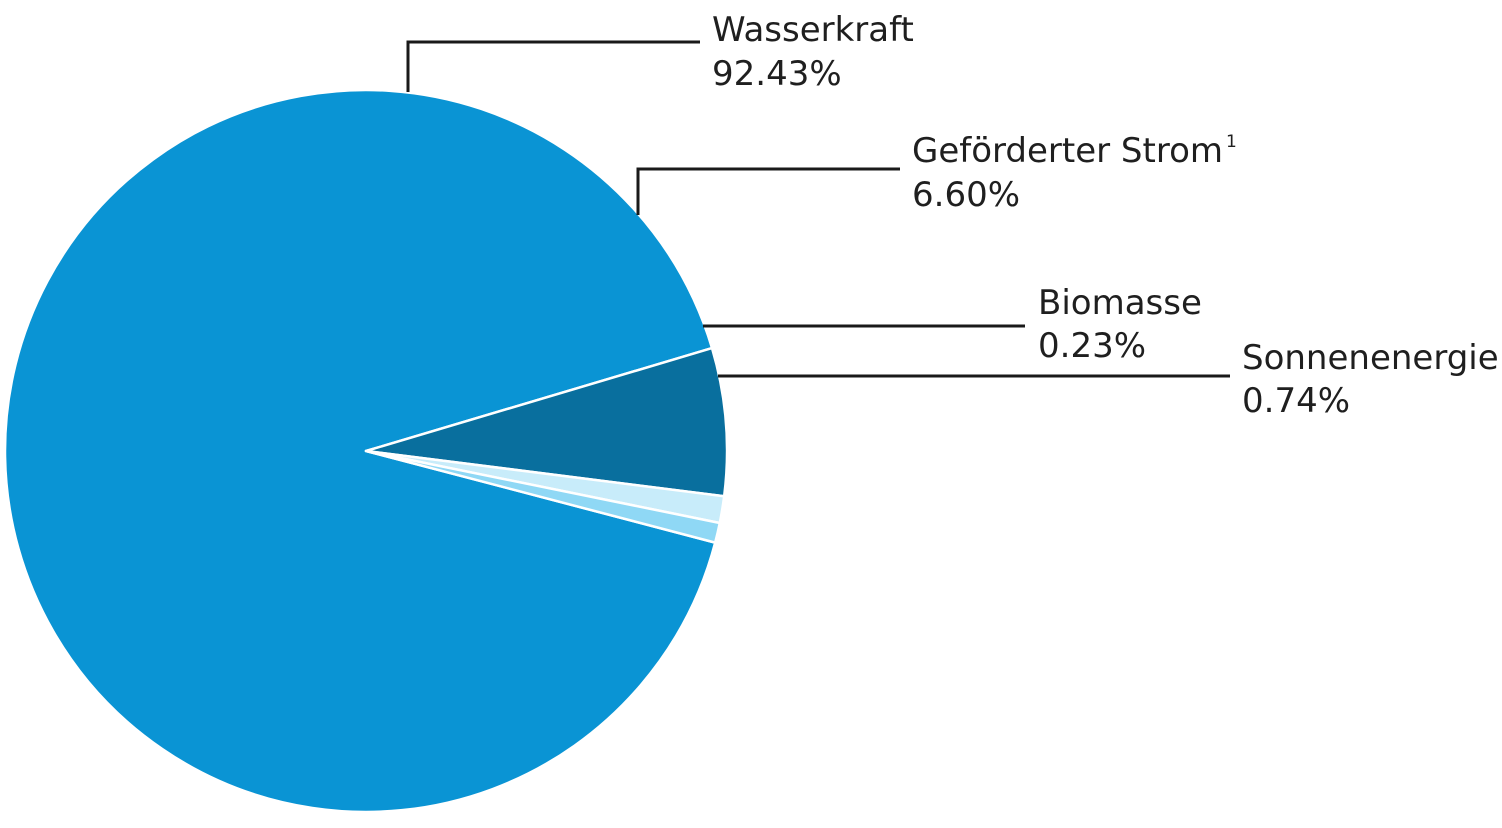  I want to click on pie-slice-gefoerderter-strom, so click(546, 422).